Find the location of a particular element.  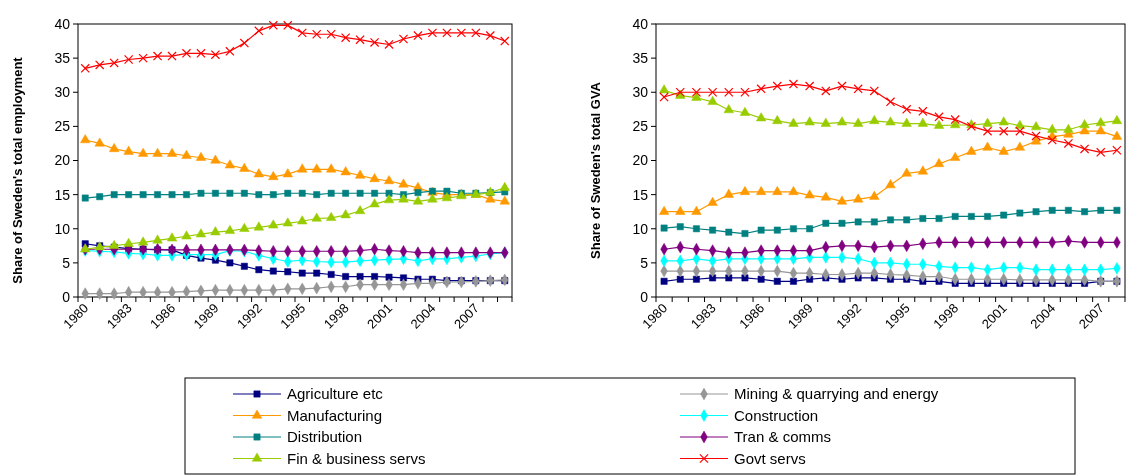

legend-label: Manufacturing is located at coordinates (335, 415).